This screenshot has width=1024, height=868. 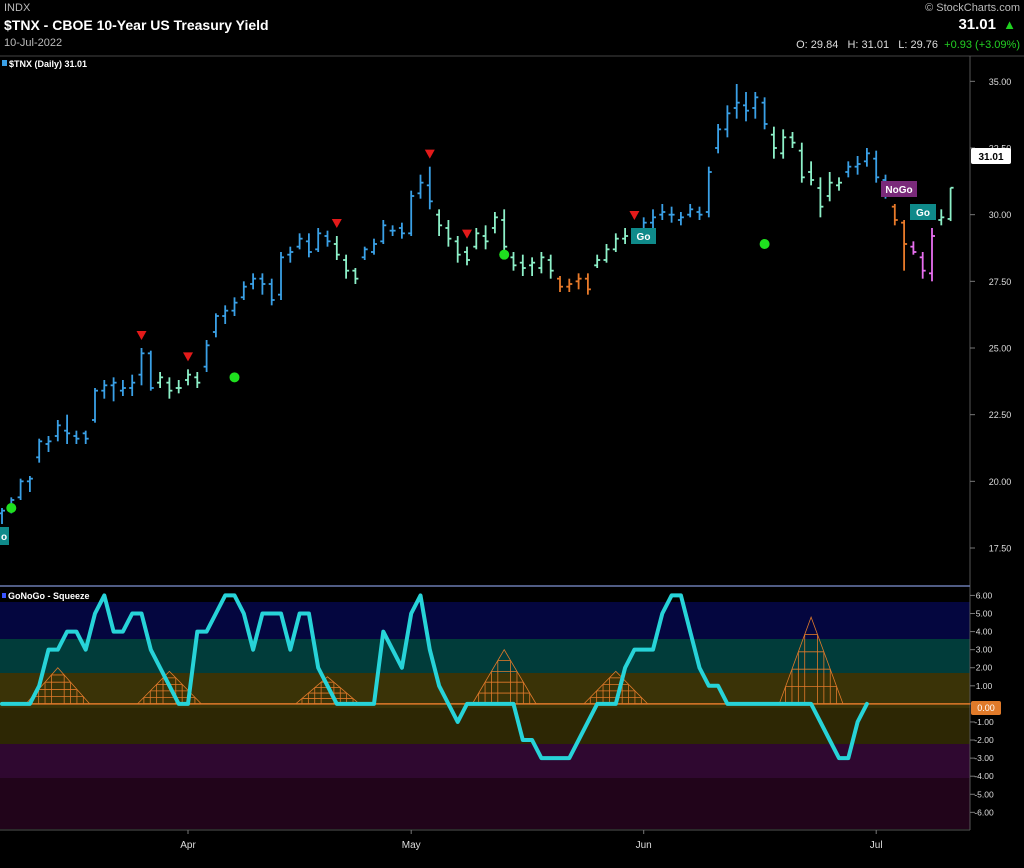 I want to click on change-value: +0.93 (+3.09%), so click(x=982, y=45).